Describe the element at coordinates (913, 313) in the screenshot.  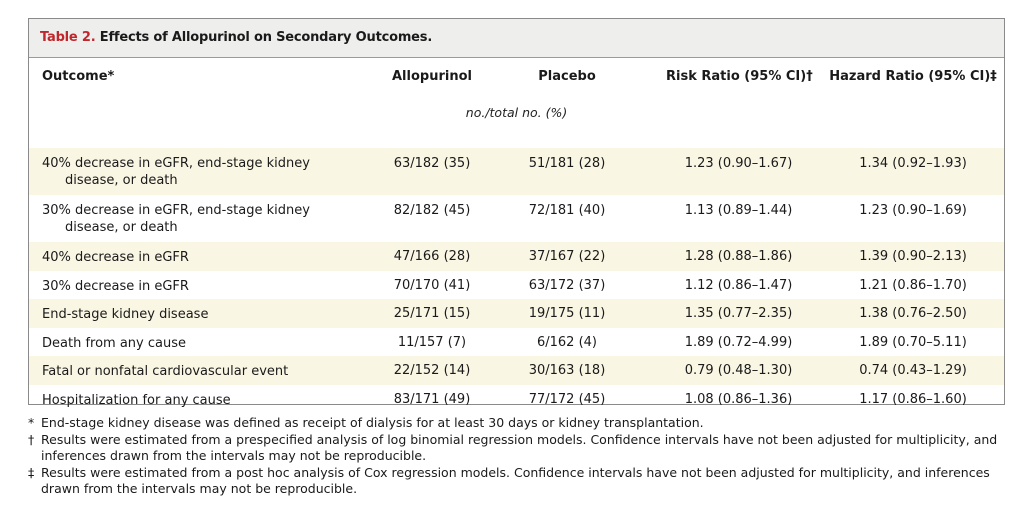
I see `hazard-ratio-cell: 1.38 (0.76–2.50)` at that location.